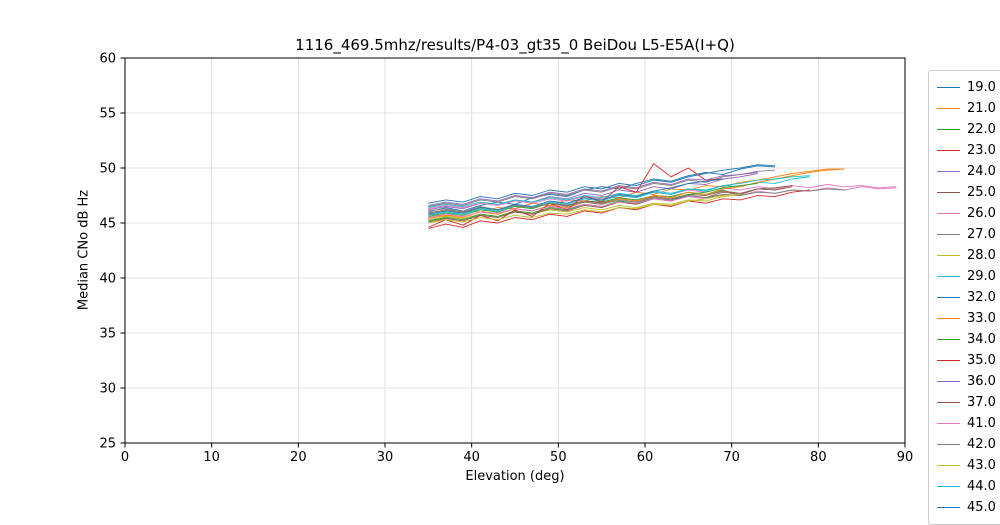 The width and height of the screenshot is (1000, 525). I want to click on series-line-32.0, so click(602, 184).